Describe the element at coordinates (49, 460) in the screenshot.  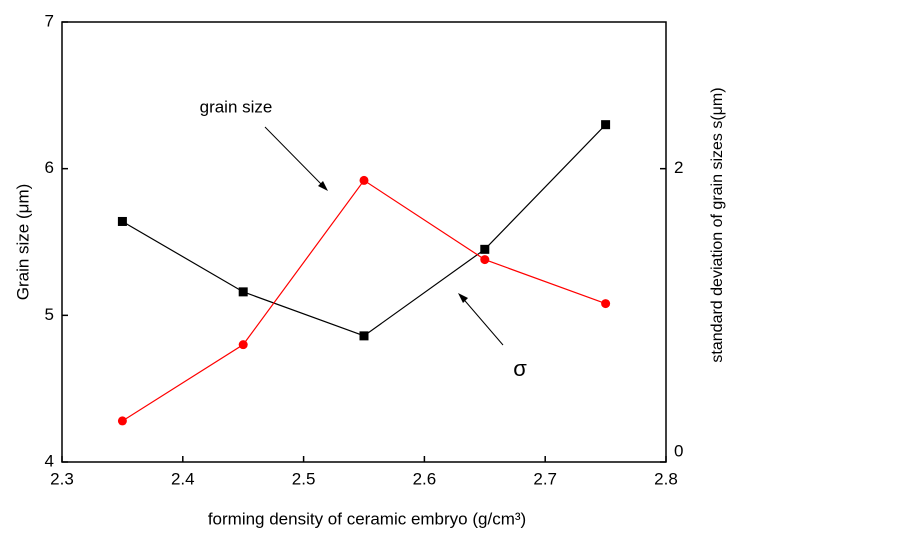
I see `y-tick-label: 4` at that location.